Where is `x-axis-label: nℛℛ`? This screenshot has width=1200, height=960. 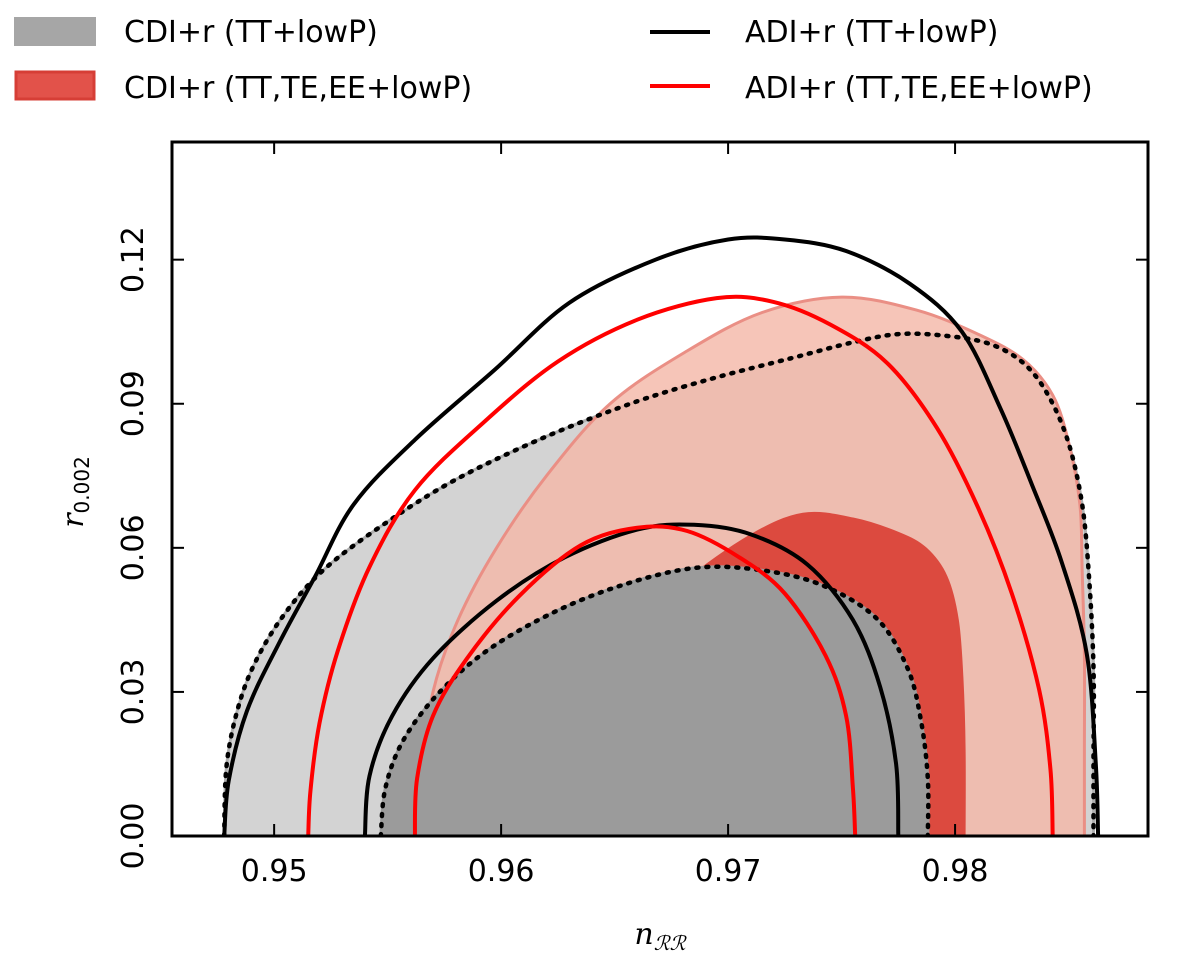 x-axis-label: nℛℛ is located at coordinates (660, 936).